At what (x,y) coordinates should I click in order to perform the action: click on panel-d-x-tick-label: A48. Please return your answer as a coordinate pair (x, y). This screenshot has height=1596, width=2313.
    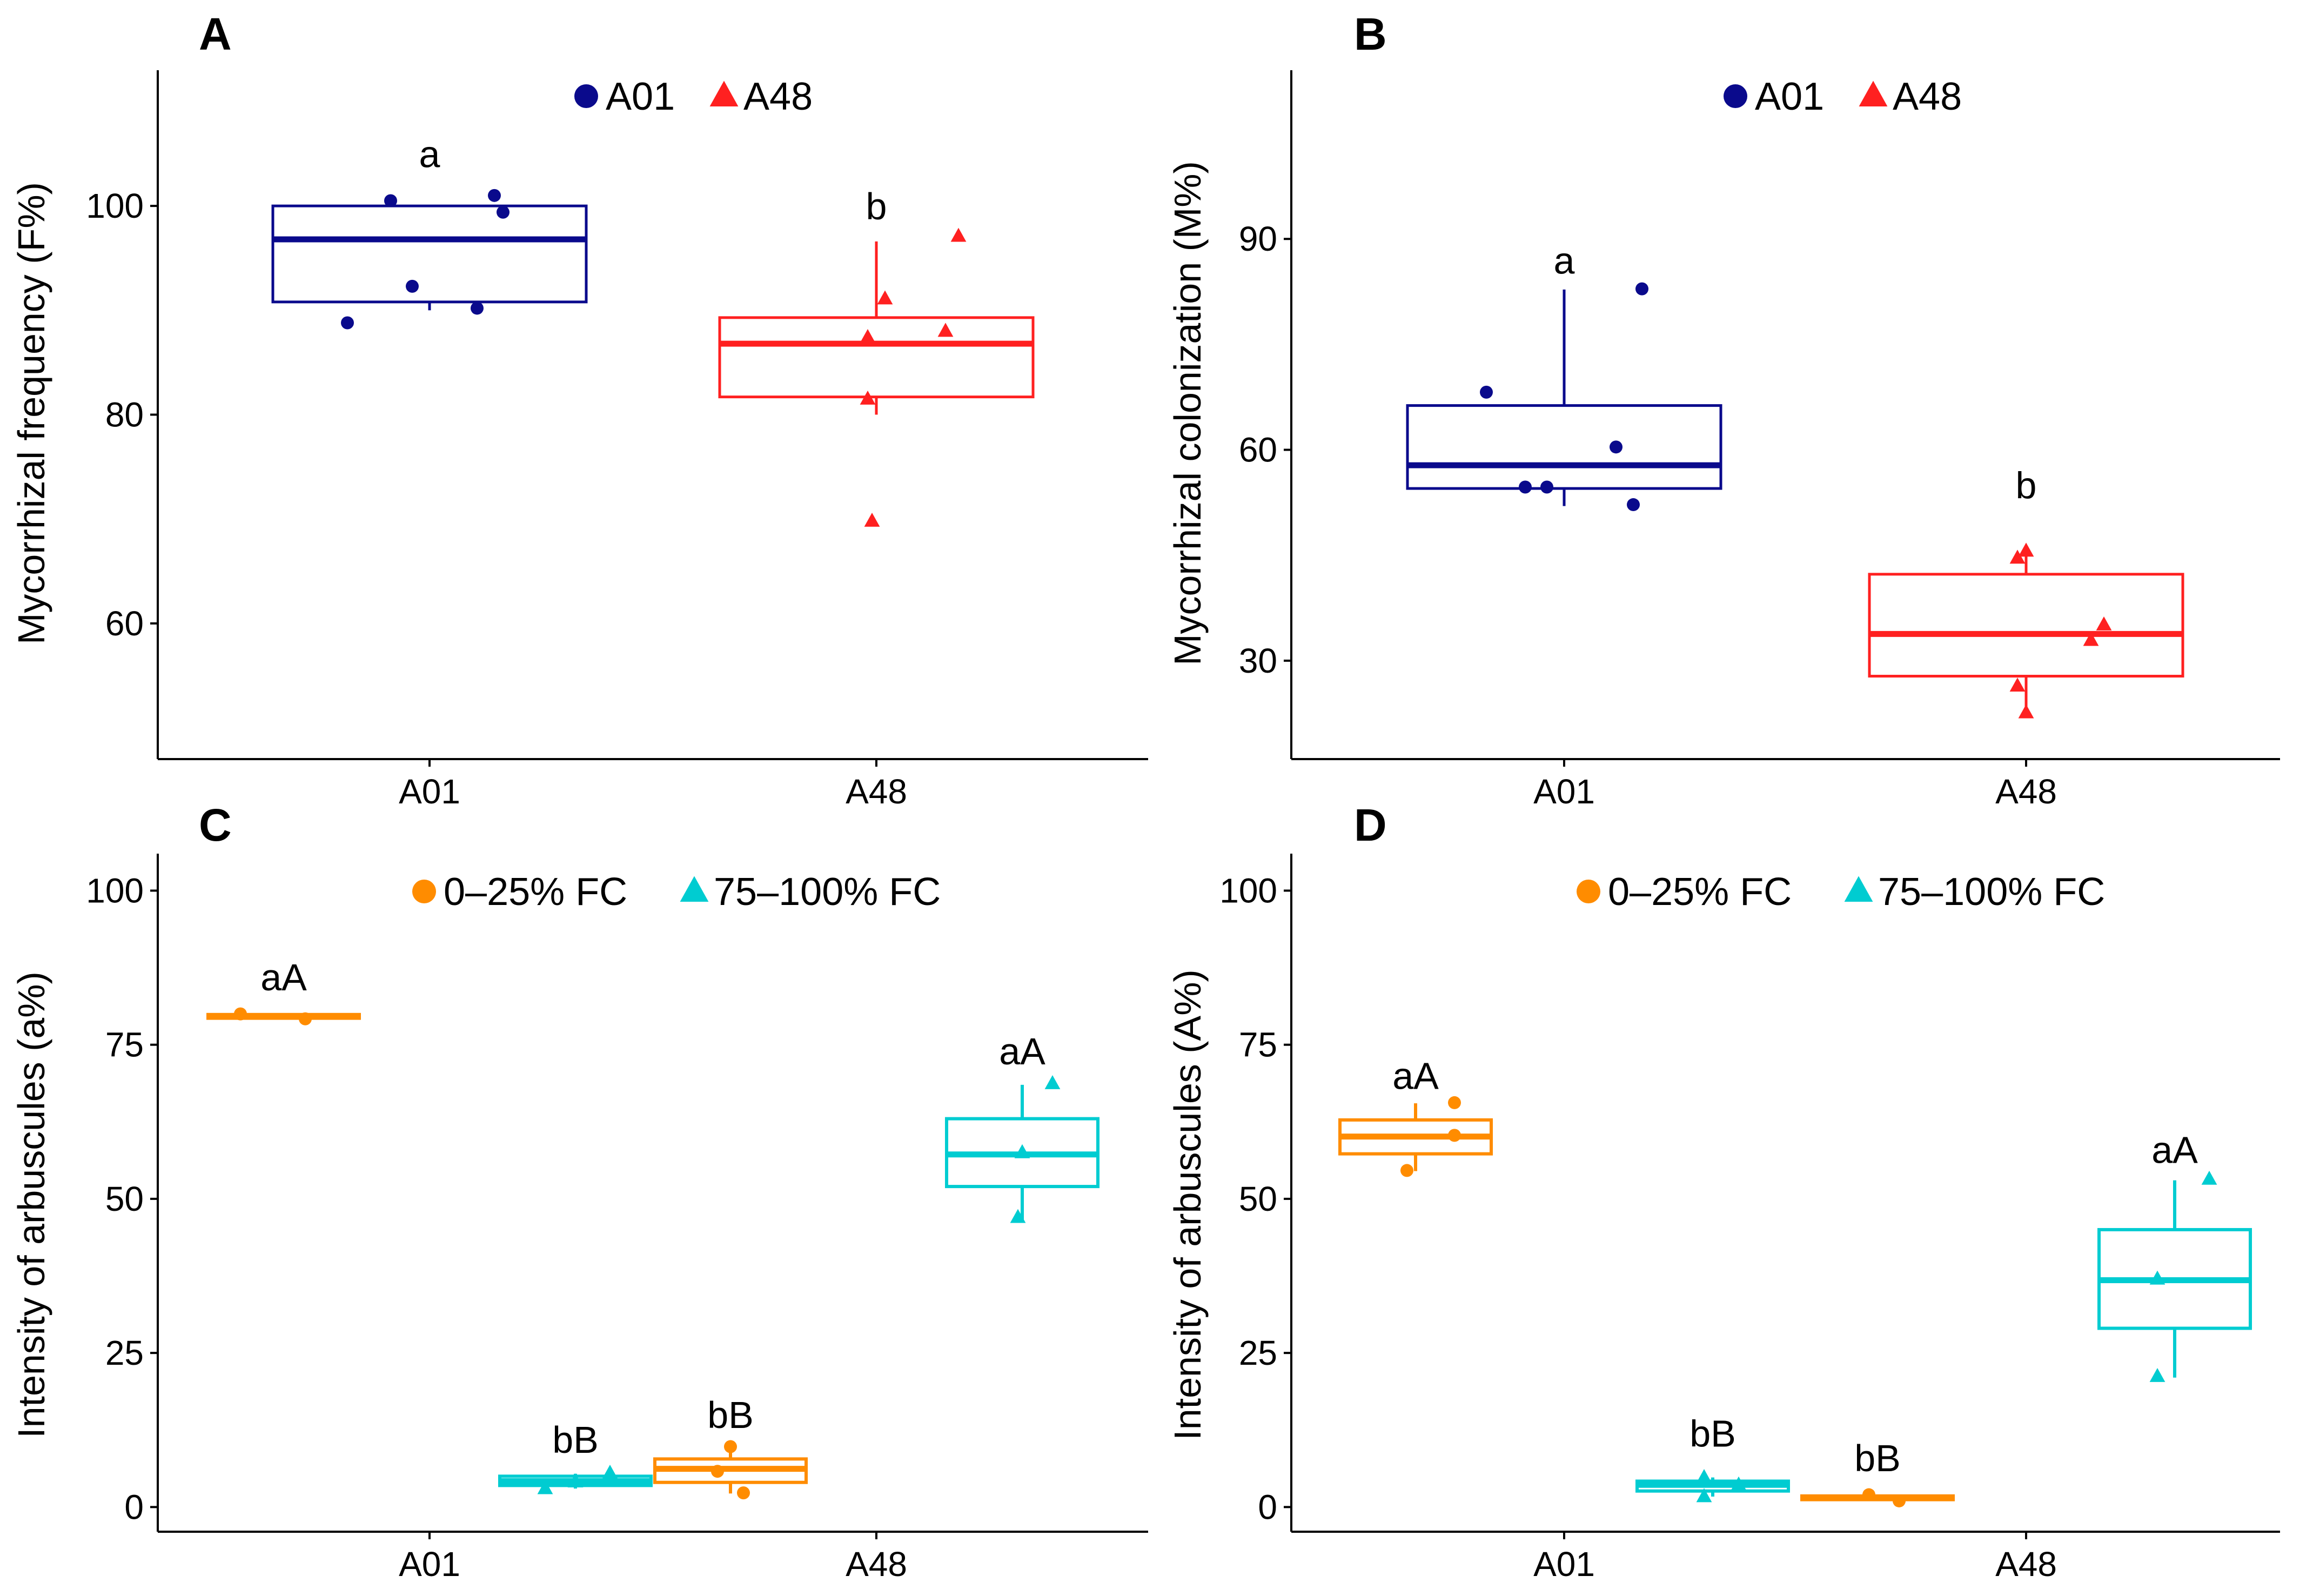
    Looking at the image, I should click on (2026, 1564).